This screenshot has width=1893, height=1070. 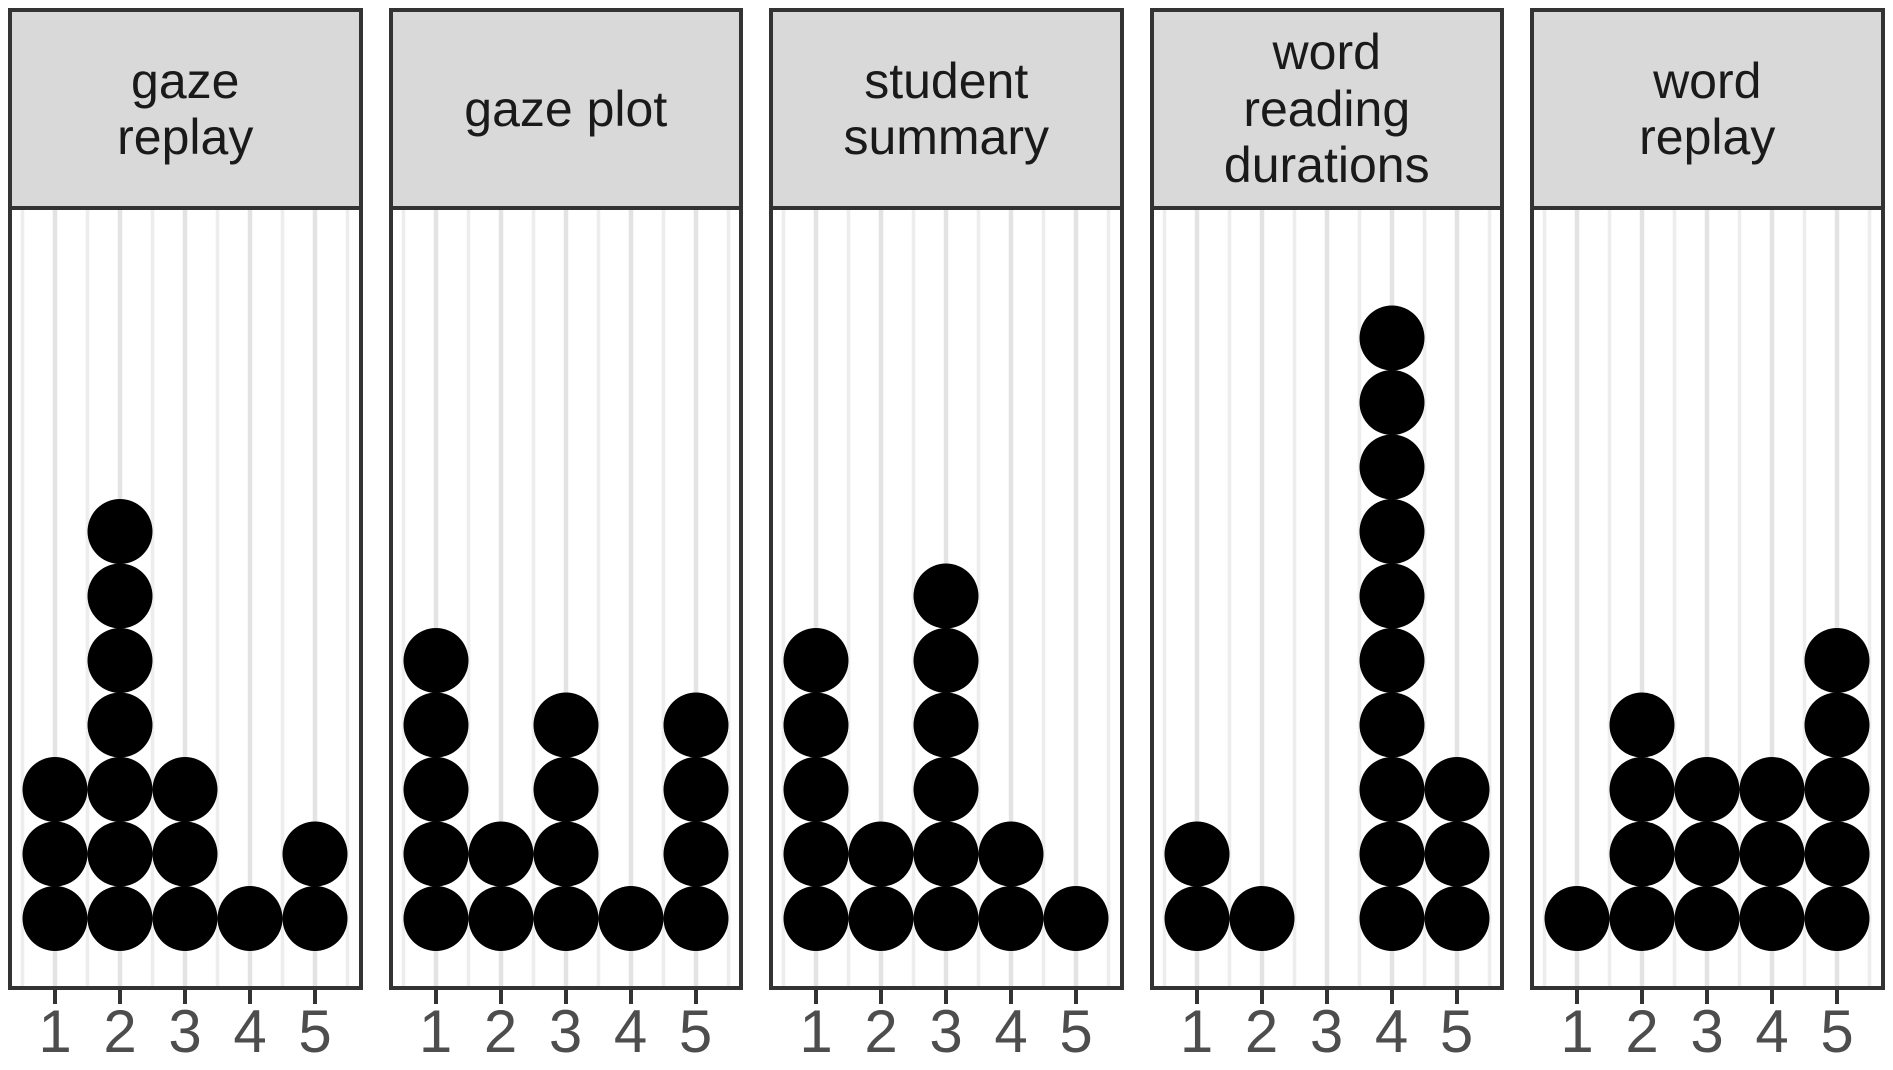 I want to click on facet-title: word reading durations, so click(x=1326, y=111).